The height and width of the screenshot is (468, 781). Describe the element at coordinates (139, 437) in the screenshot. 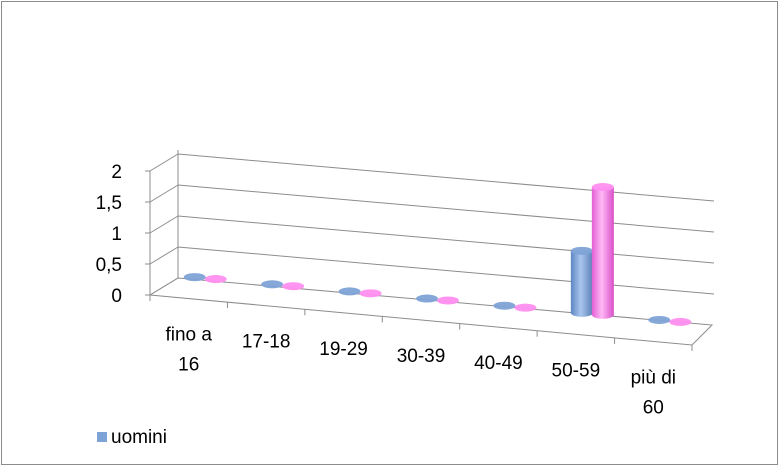

I see `legend-label-uomini: uomini` at that location.